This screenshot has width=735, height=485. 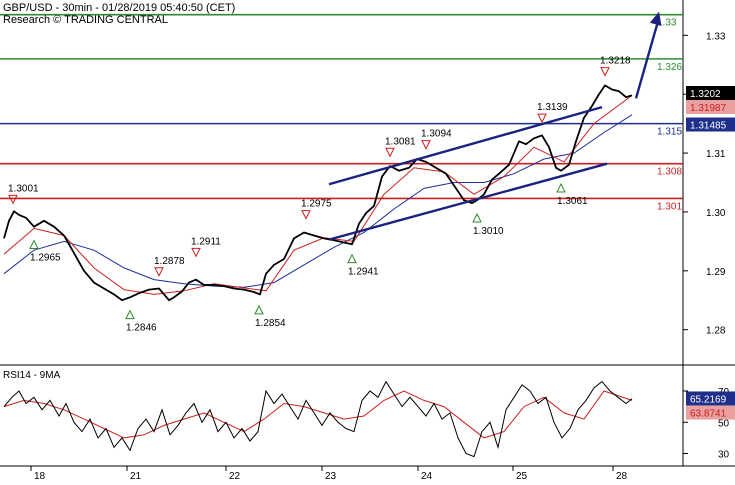 I want to click on last-price-tag-bg, so click(x=710, y=93).